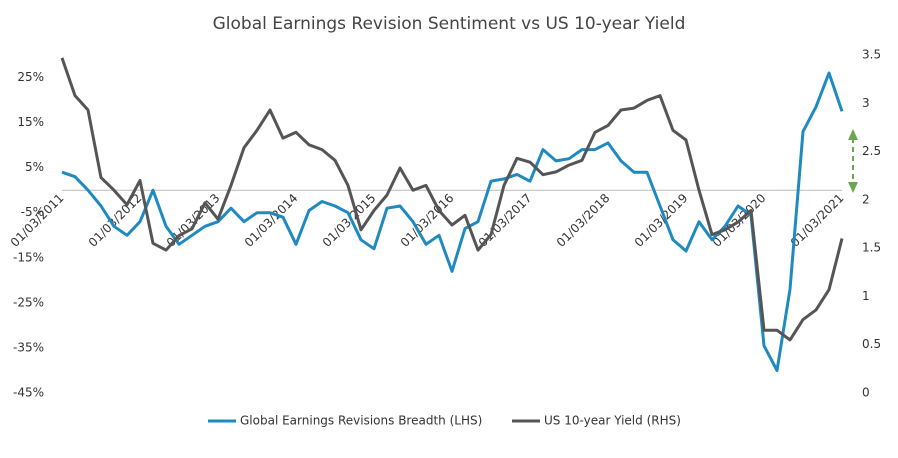 The image size is (898, 458). I want to click on legend-label: Global Earnings Revisions Breadth (LHS), so click(361, 421).